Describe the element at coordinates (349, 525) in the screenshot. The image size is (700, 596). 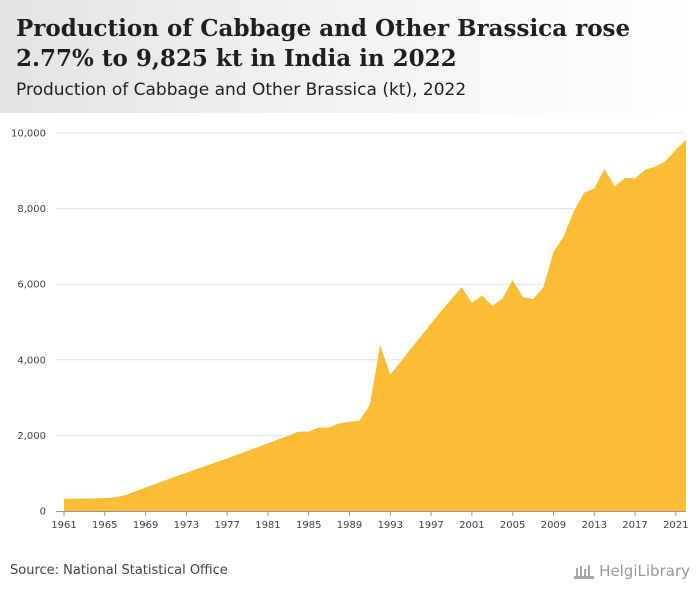
I see `x-tick-label: 1989` at that location.